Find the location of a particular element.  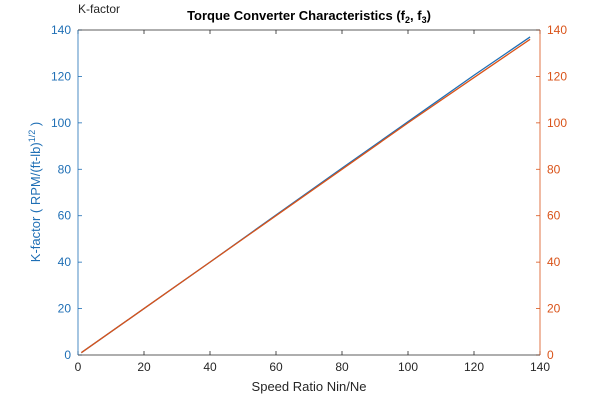

x-tick-label: 140 is located at coordinates (540, 367).